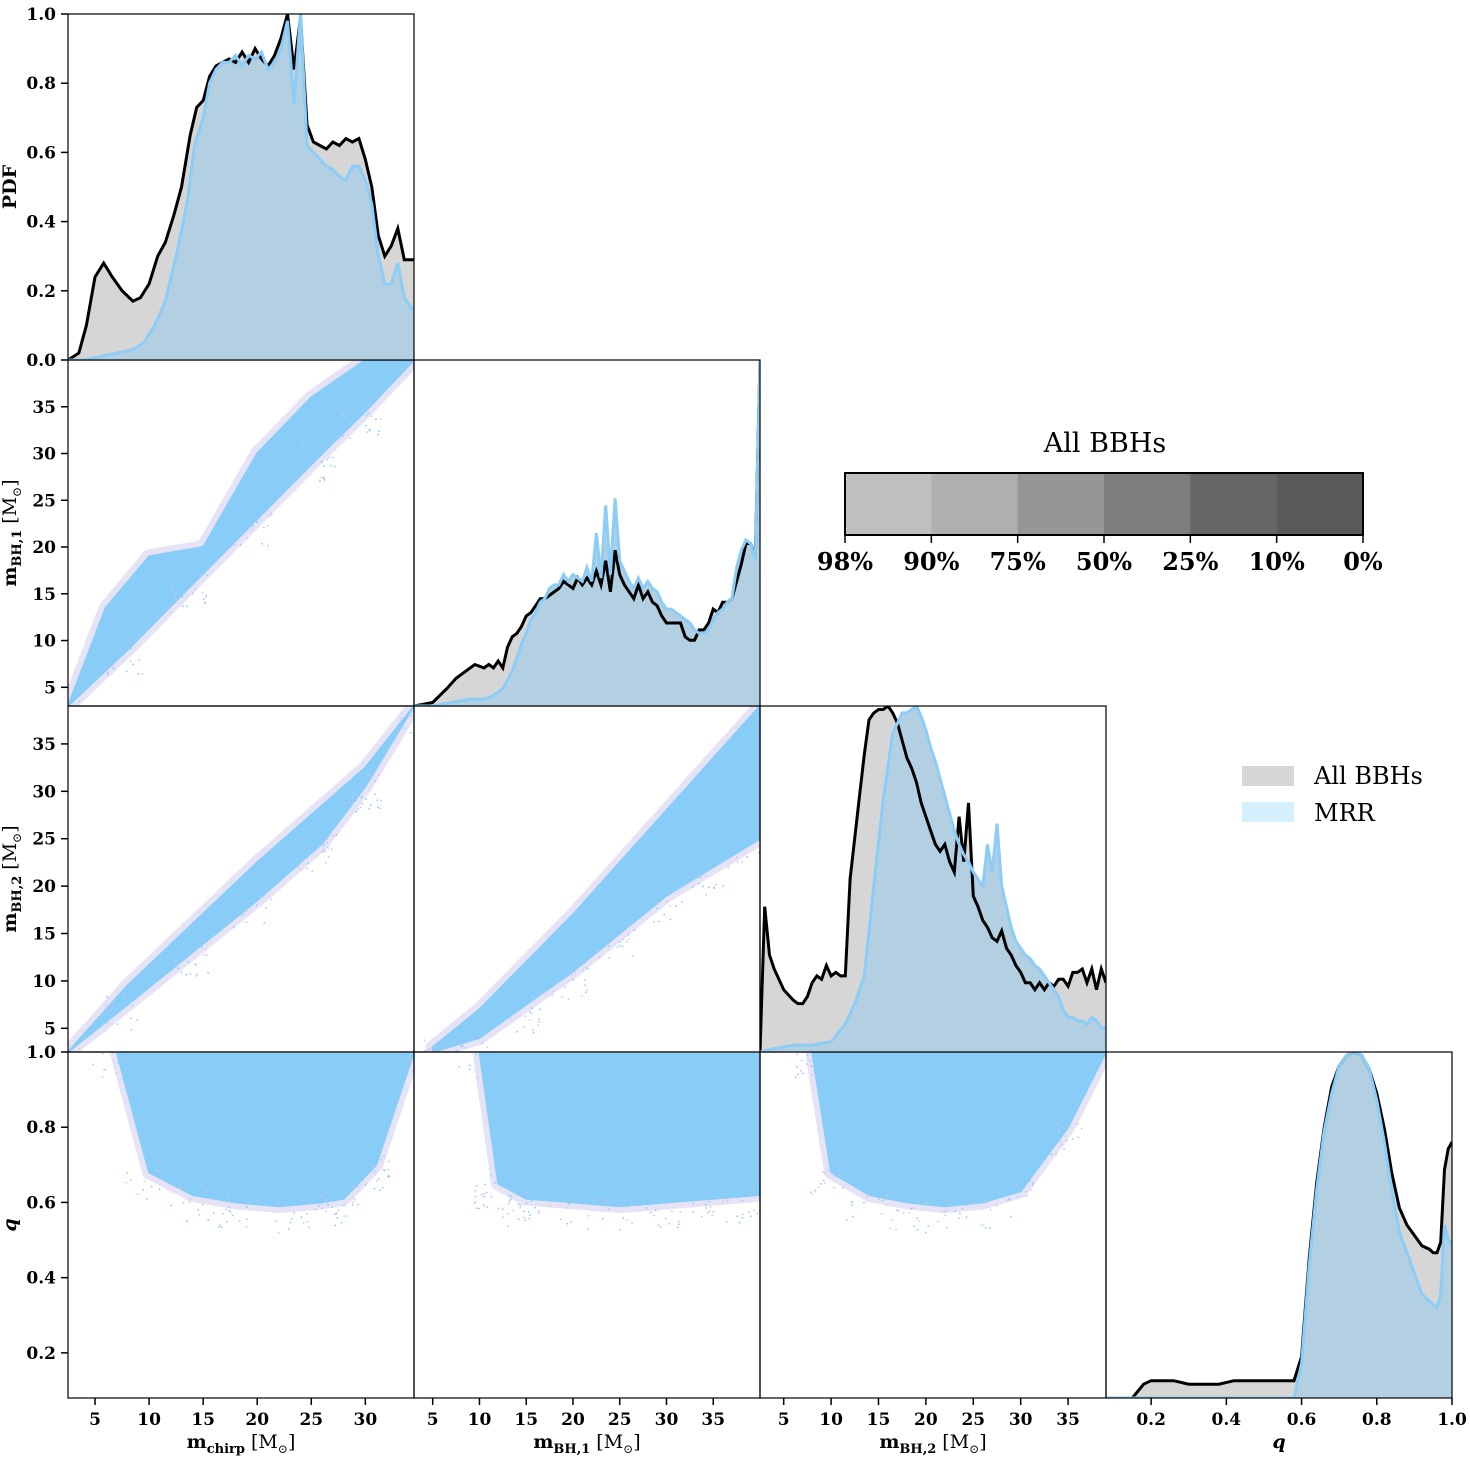  What do you see at coordinates (50, 1029) in the screenshot?
I see `y-tick-label: 5` at bounding box center [50, 1029].